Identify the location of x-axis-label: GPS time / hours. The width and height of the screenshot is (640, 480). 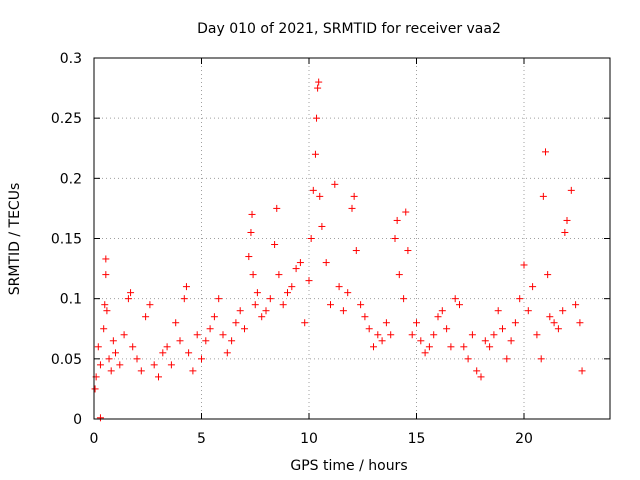
(348, 466).